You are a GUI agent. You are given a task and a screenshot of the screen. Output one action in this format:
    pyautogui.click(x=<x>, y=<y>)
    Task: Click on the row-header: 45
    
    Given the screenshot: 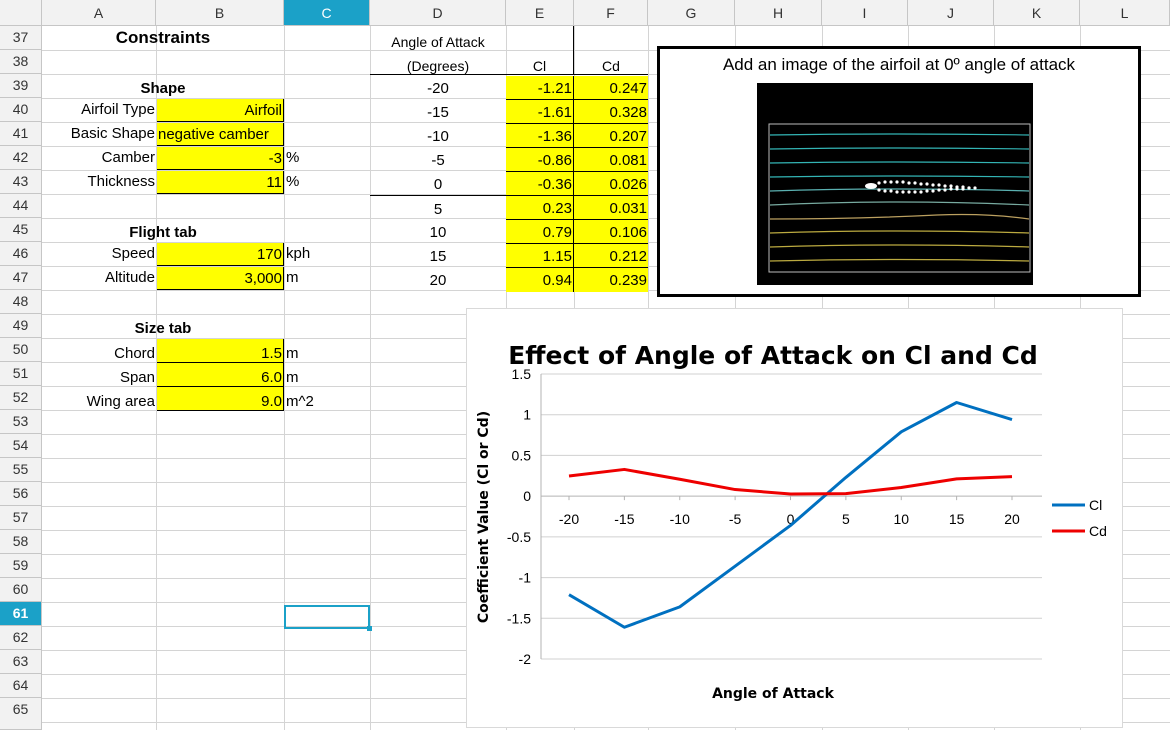 What is the action you would take?
    pyautogui.click(x=21, y=230)
    